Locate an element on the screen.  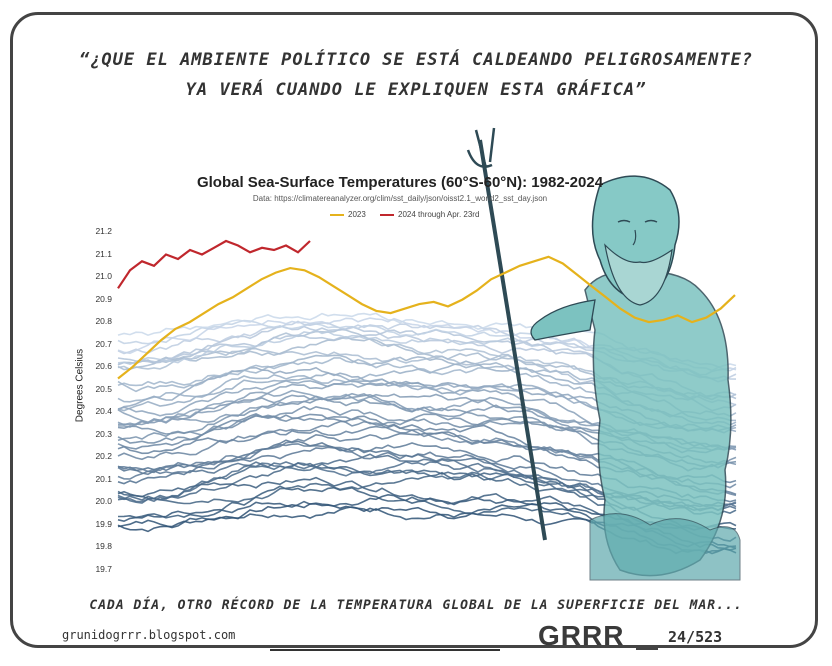
y-tick-label: 21.0 is located at coordinates (103, 276).